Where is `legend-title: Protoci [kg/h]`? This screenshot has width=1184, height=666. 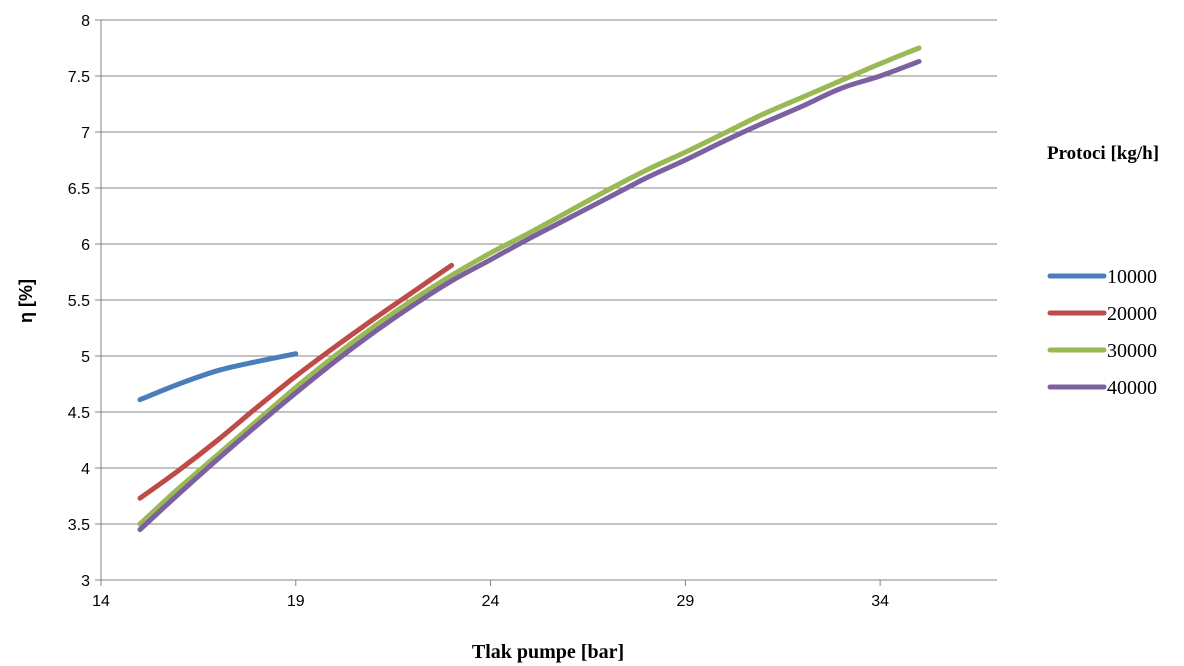
legend-title: Protoci [kg/h] is located at coordinates (1103, 153).